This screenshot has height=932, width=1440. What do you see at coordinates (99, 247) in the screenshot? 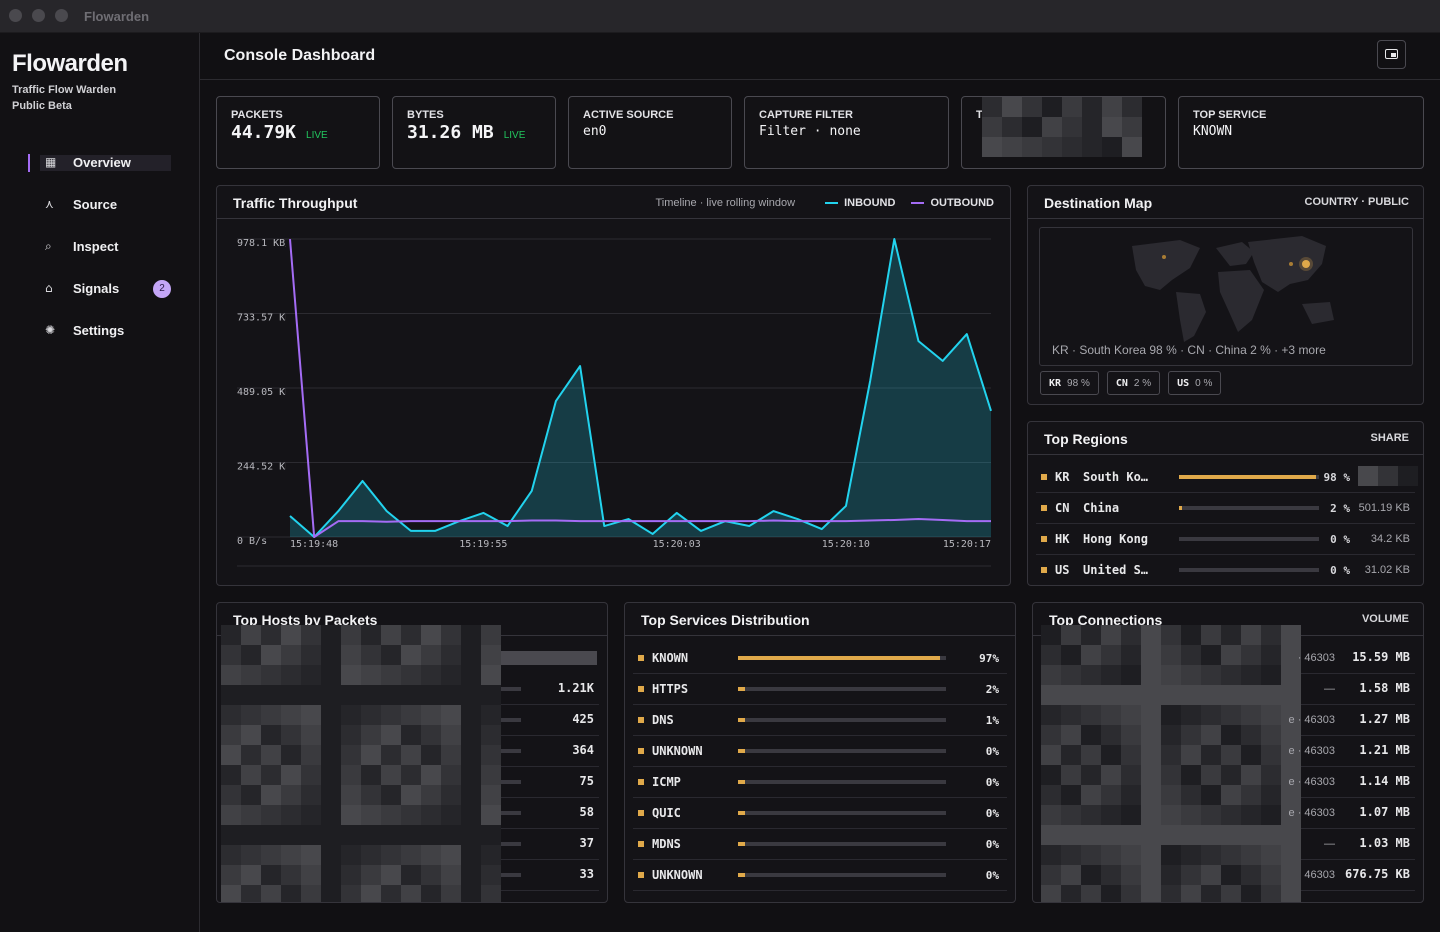
I see `nav-item: ⌕ Inspect` at bounding box center [99, 247].